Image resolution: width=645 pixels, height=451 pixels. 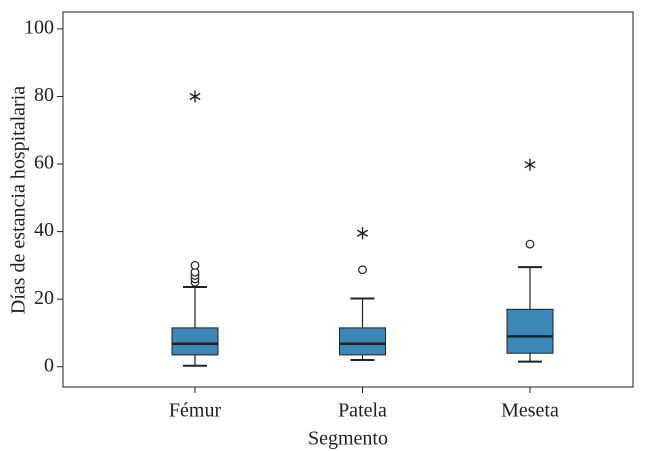 What do you see at coordinates (44, 95) in the screenshot?
I see `y-tick-label: 80` at bounding box center [44, 95].